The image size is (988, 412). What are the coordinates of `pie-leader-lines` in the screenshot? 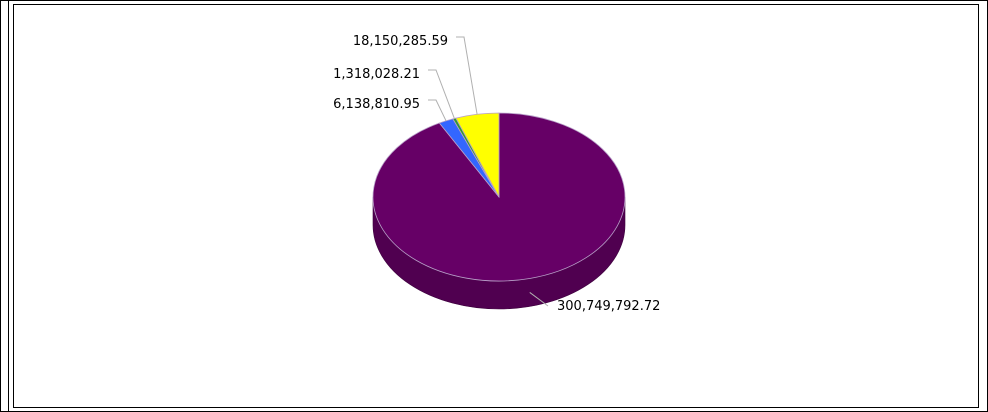 It's located at (488, 171).